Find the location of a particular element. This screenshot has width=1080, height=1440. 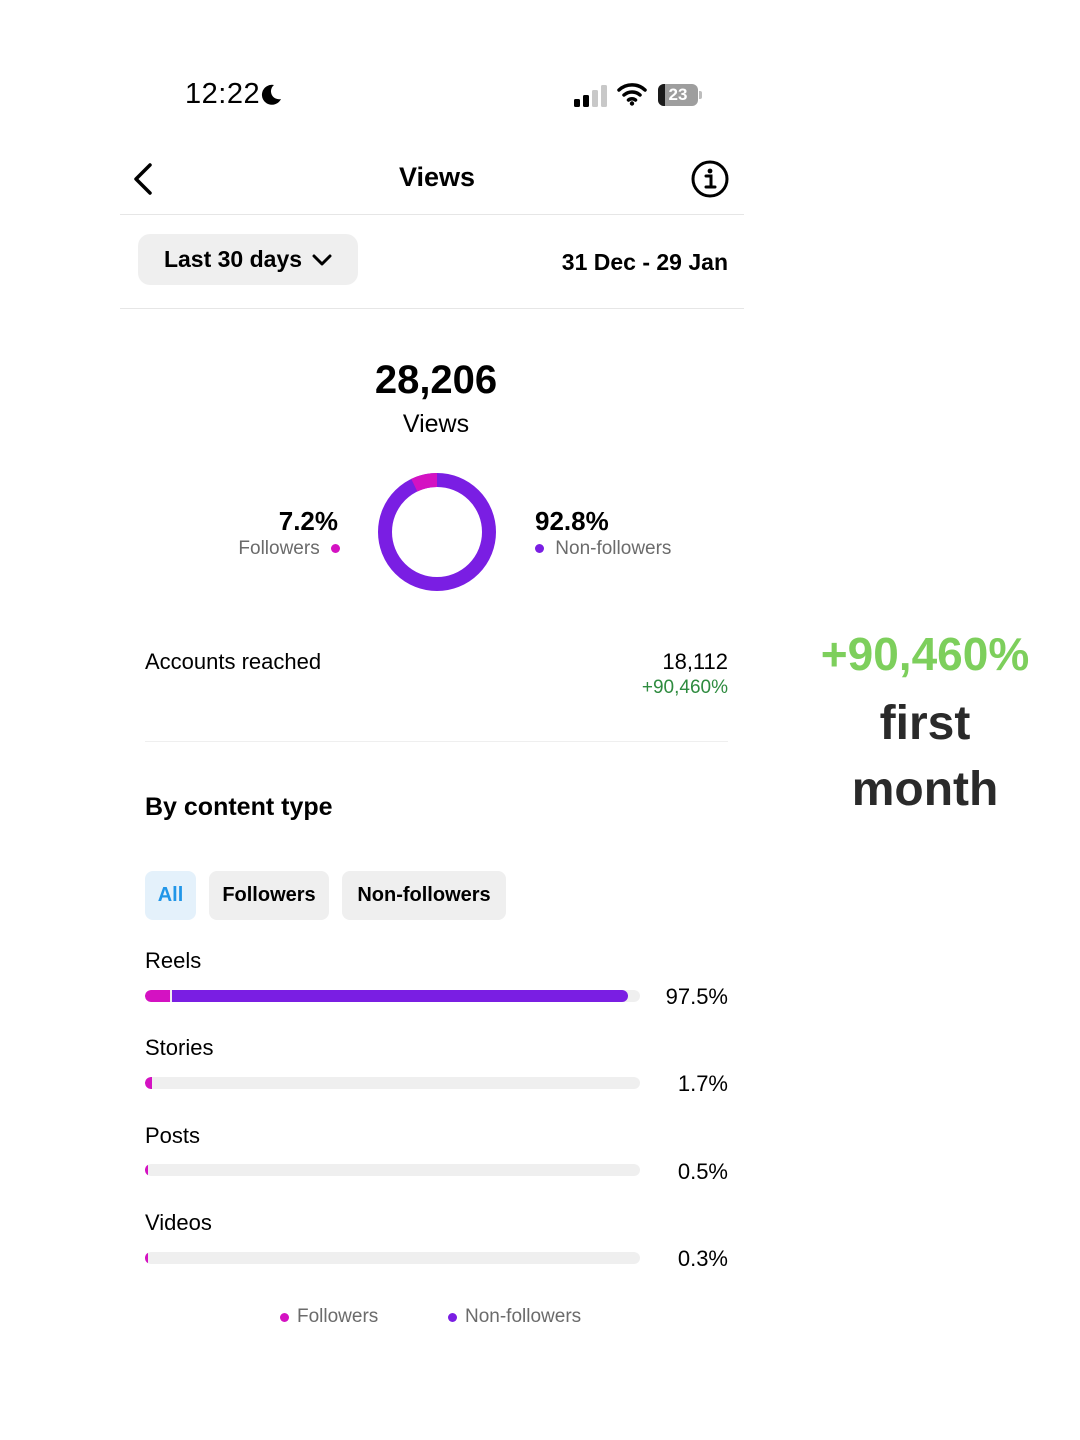

battery-indicator: 23 is located at coordinates (681, 95).